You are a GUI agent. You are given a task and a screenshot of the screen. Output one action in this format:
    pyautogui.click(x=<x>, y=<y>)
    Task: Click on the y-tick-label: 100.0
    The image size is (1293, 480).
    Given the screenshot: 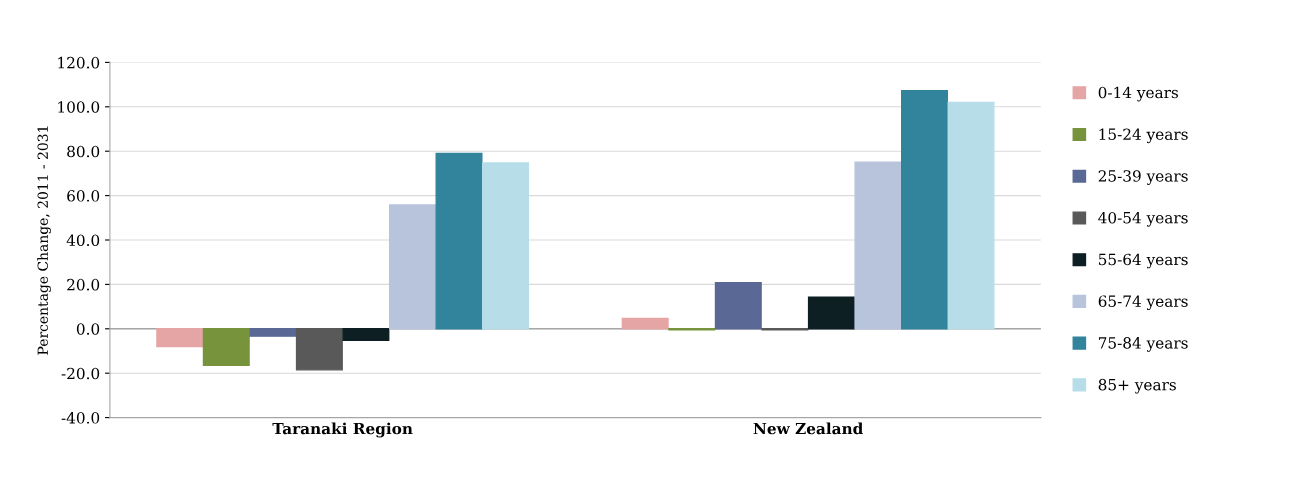 What is the action you would take?
    pyautogui.click(x=79, y=107)
    